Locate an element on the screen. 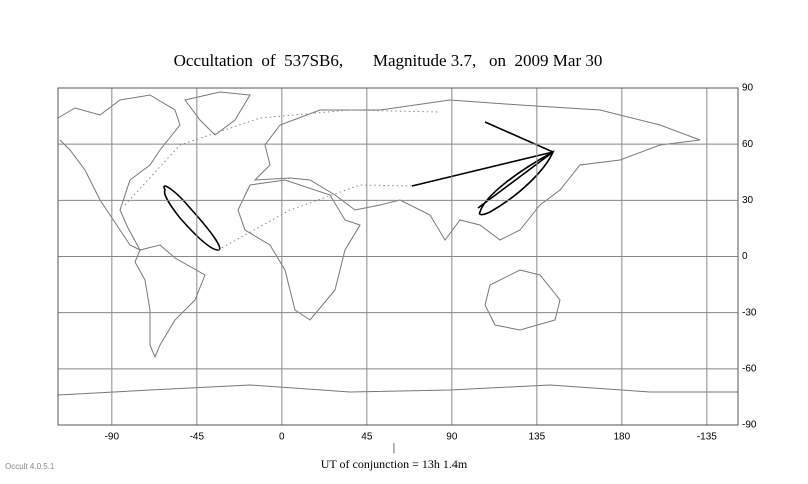 This screenshot has width=808, height=484. africa is located at coordinates (299, 250).